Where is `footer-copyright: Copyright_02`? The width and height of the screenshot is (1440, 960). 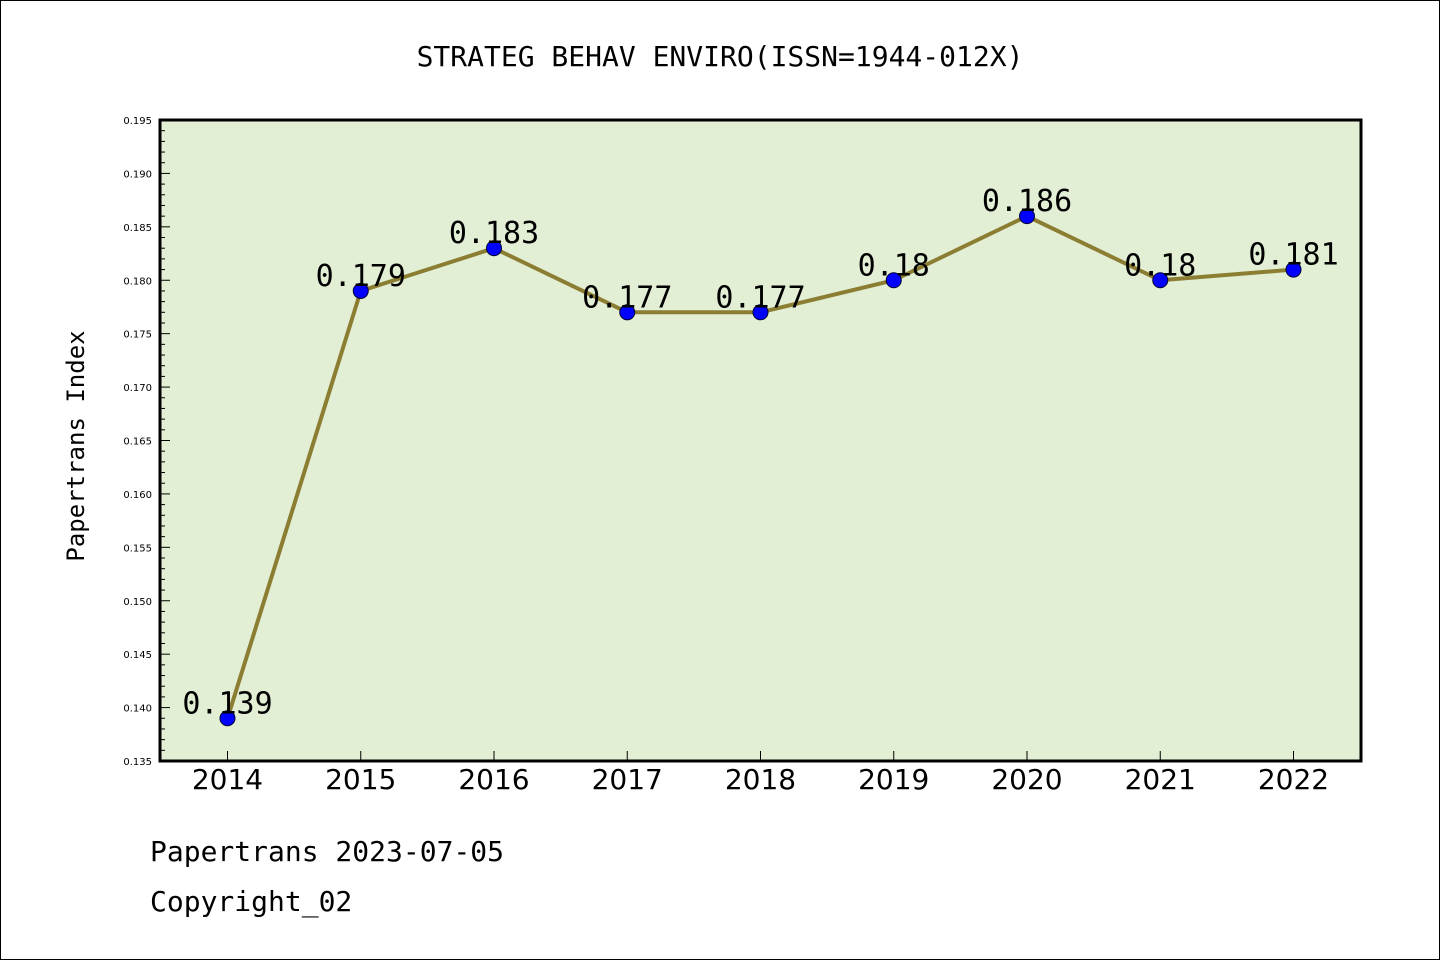 footer-copyright: Copyright_02 is located at coordinates (251, 901).